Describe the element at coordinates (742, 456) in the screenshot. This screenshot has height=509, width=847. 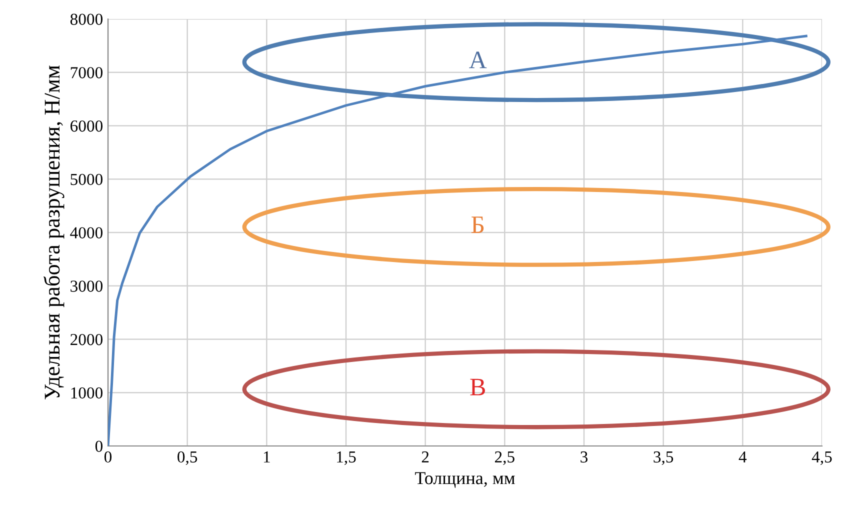
I see `x-tick-label: 4` at that location.